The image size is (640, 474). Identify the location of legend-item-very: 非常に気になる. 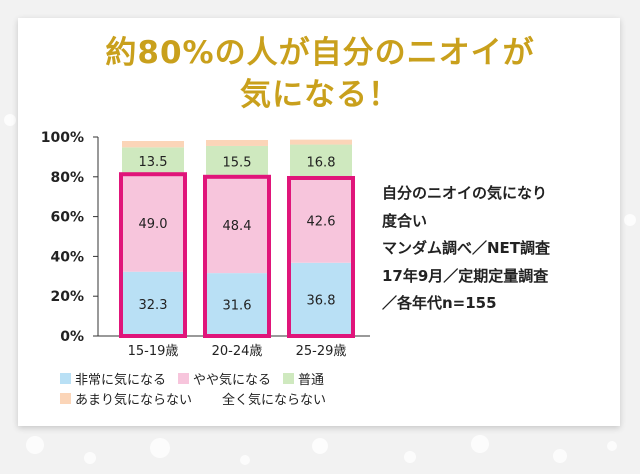
(113, 378).